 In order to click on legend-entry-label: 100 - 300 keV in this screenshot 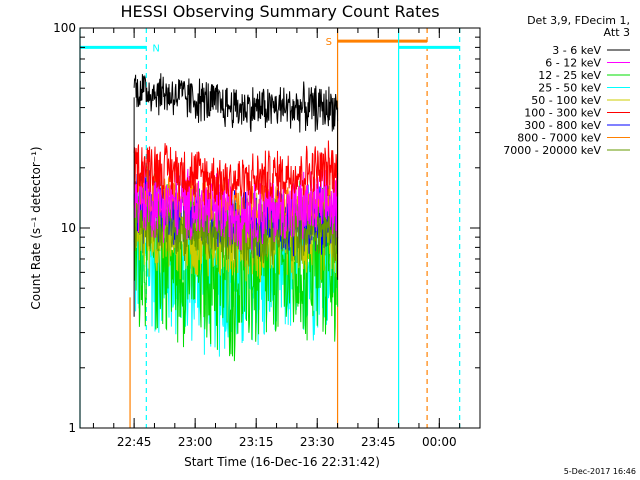, I will do `click(562, 113)`.